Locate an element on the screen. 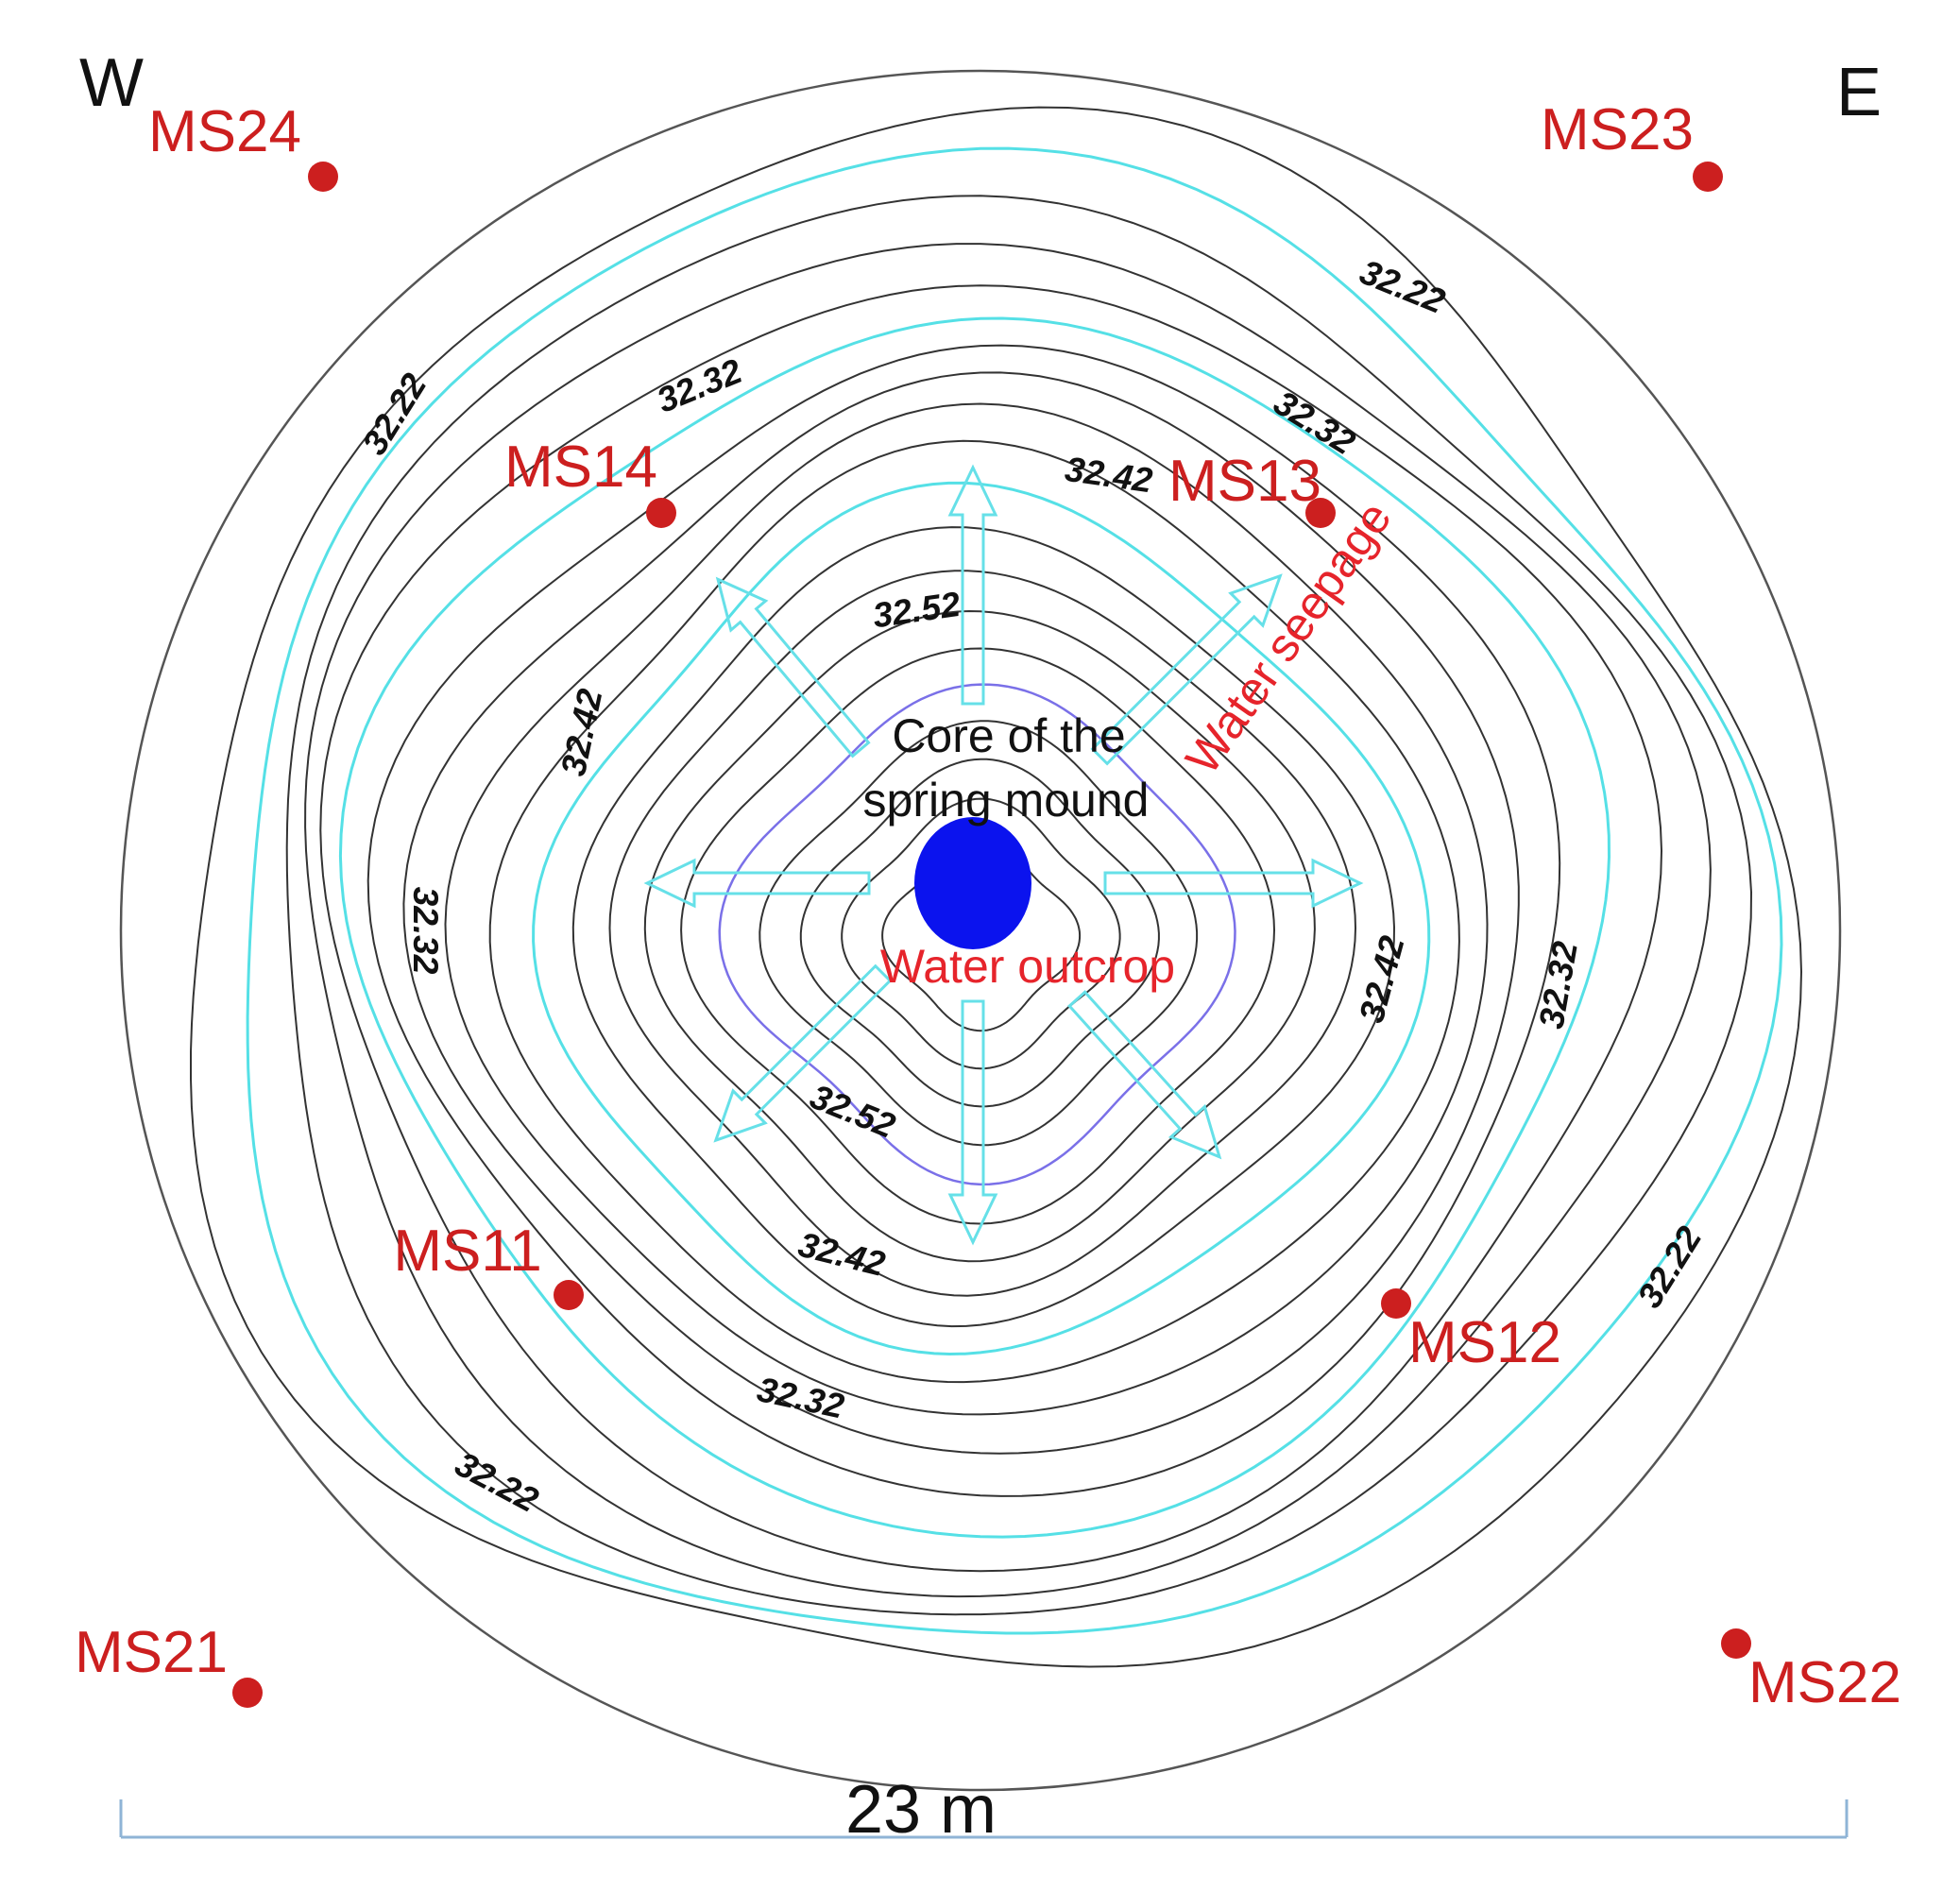  station-marker-ms11 is located at coordinates (569, 1295).